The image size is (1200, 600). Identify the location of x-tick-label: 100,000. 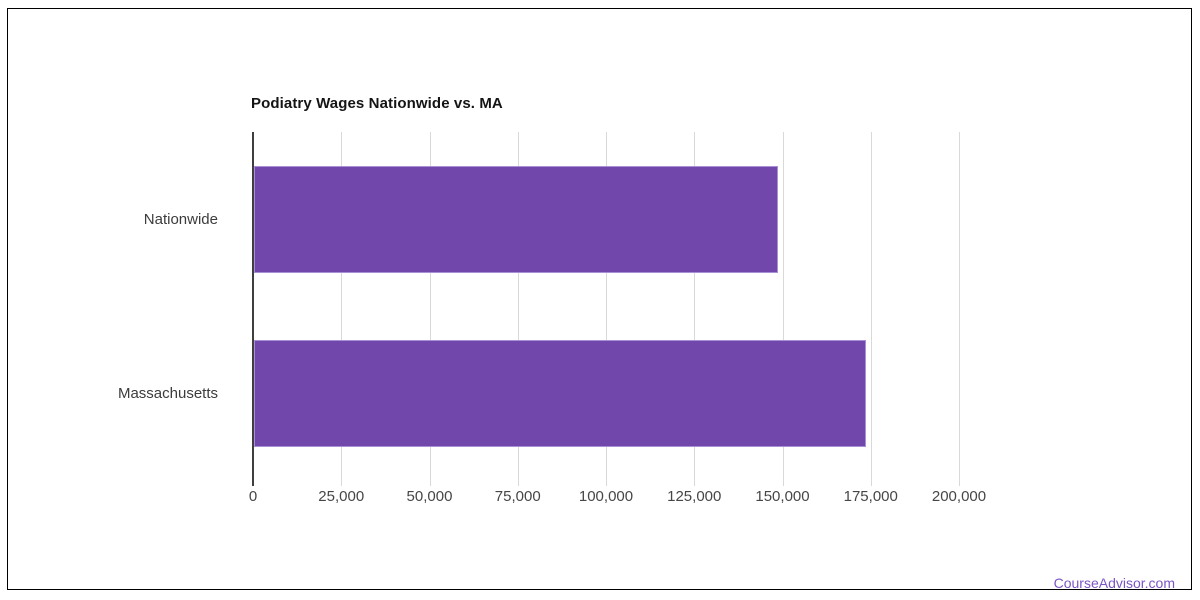
(606, 496).